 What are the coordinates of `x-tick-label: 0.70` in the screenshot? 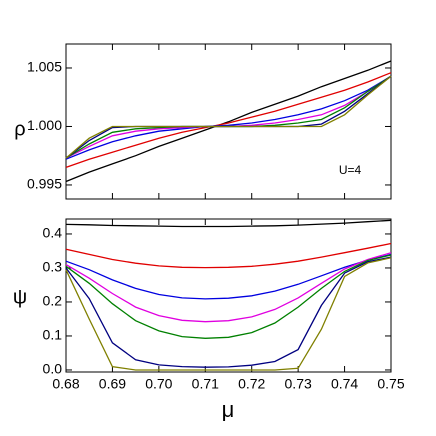 It's located at (158, 384).